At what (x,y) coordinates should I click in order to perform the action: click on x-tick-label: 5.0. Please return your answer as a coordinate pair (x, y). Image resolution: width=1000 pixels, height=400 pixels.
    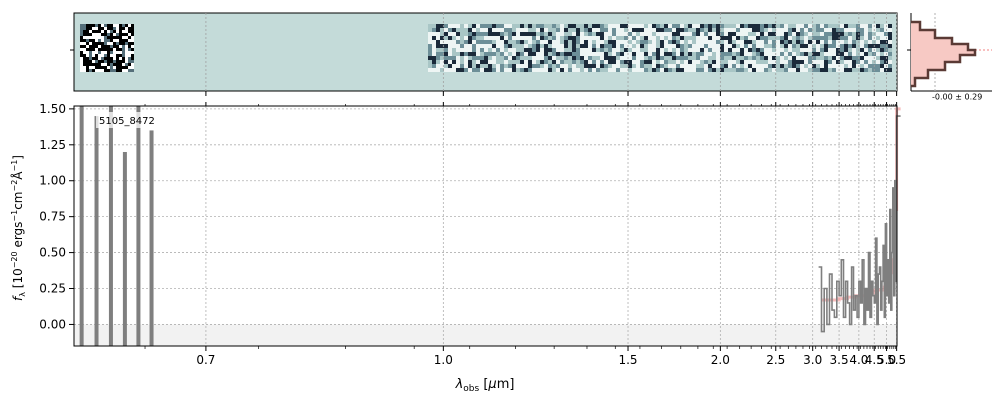
    Looking at the image, I should click on (886, 360).